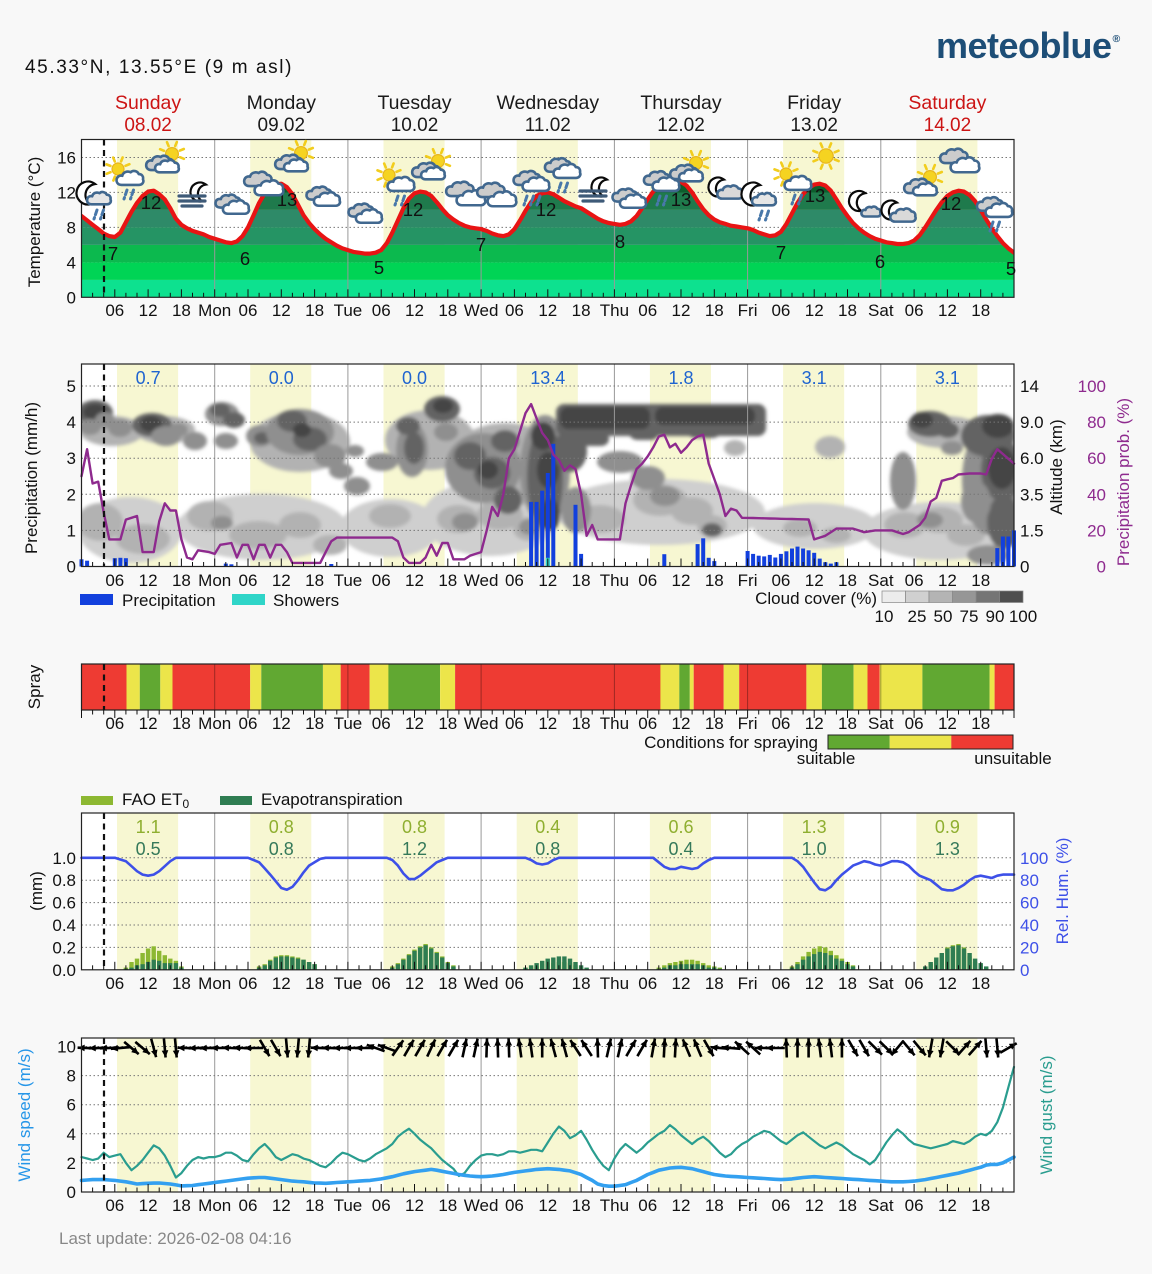 Image resolution: width=1152 pixels, height=1274 pixels. I want to click on svg-text: 13, so click(681, 199).